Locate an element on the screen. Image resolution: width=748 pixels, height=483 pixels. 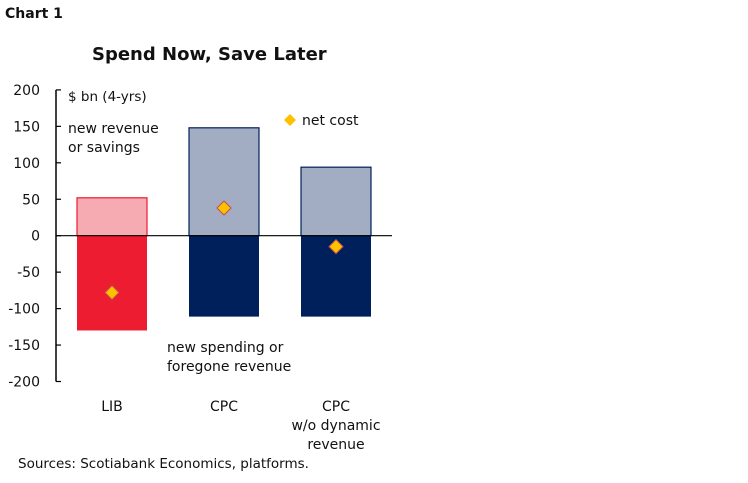
y-tick-label: -150 is located at coordinates (24, 346).